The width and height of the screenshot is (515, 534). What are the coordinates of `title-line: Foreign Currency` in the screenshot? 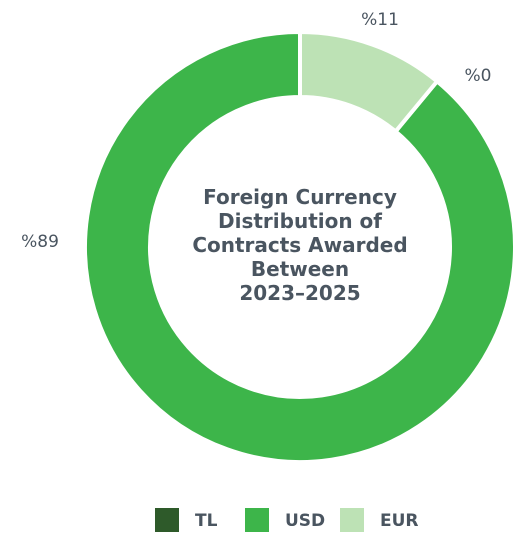 It's located at (300, 197).